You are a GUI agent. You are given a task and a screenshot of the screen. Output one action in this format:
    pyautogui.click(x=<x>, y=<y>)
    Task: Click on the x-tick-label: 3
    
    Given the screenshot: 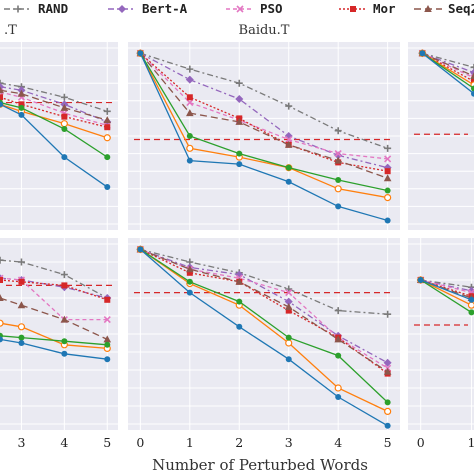 What is the action you would take?
    pyautogui.click(x=289, y=442)
    